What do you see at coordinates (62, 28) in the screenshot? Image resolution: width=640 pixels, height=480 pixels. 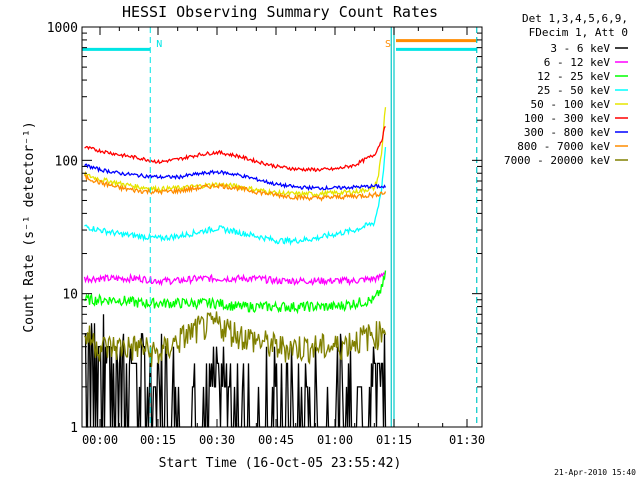 I see `y-tick-label: 1000` at bounding box center [62, 28].